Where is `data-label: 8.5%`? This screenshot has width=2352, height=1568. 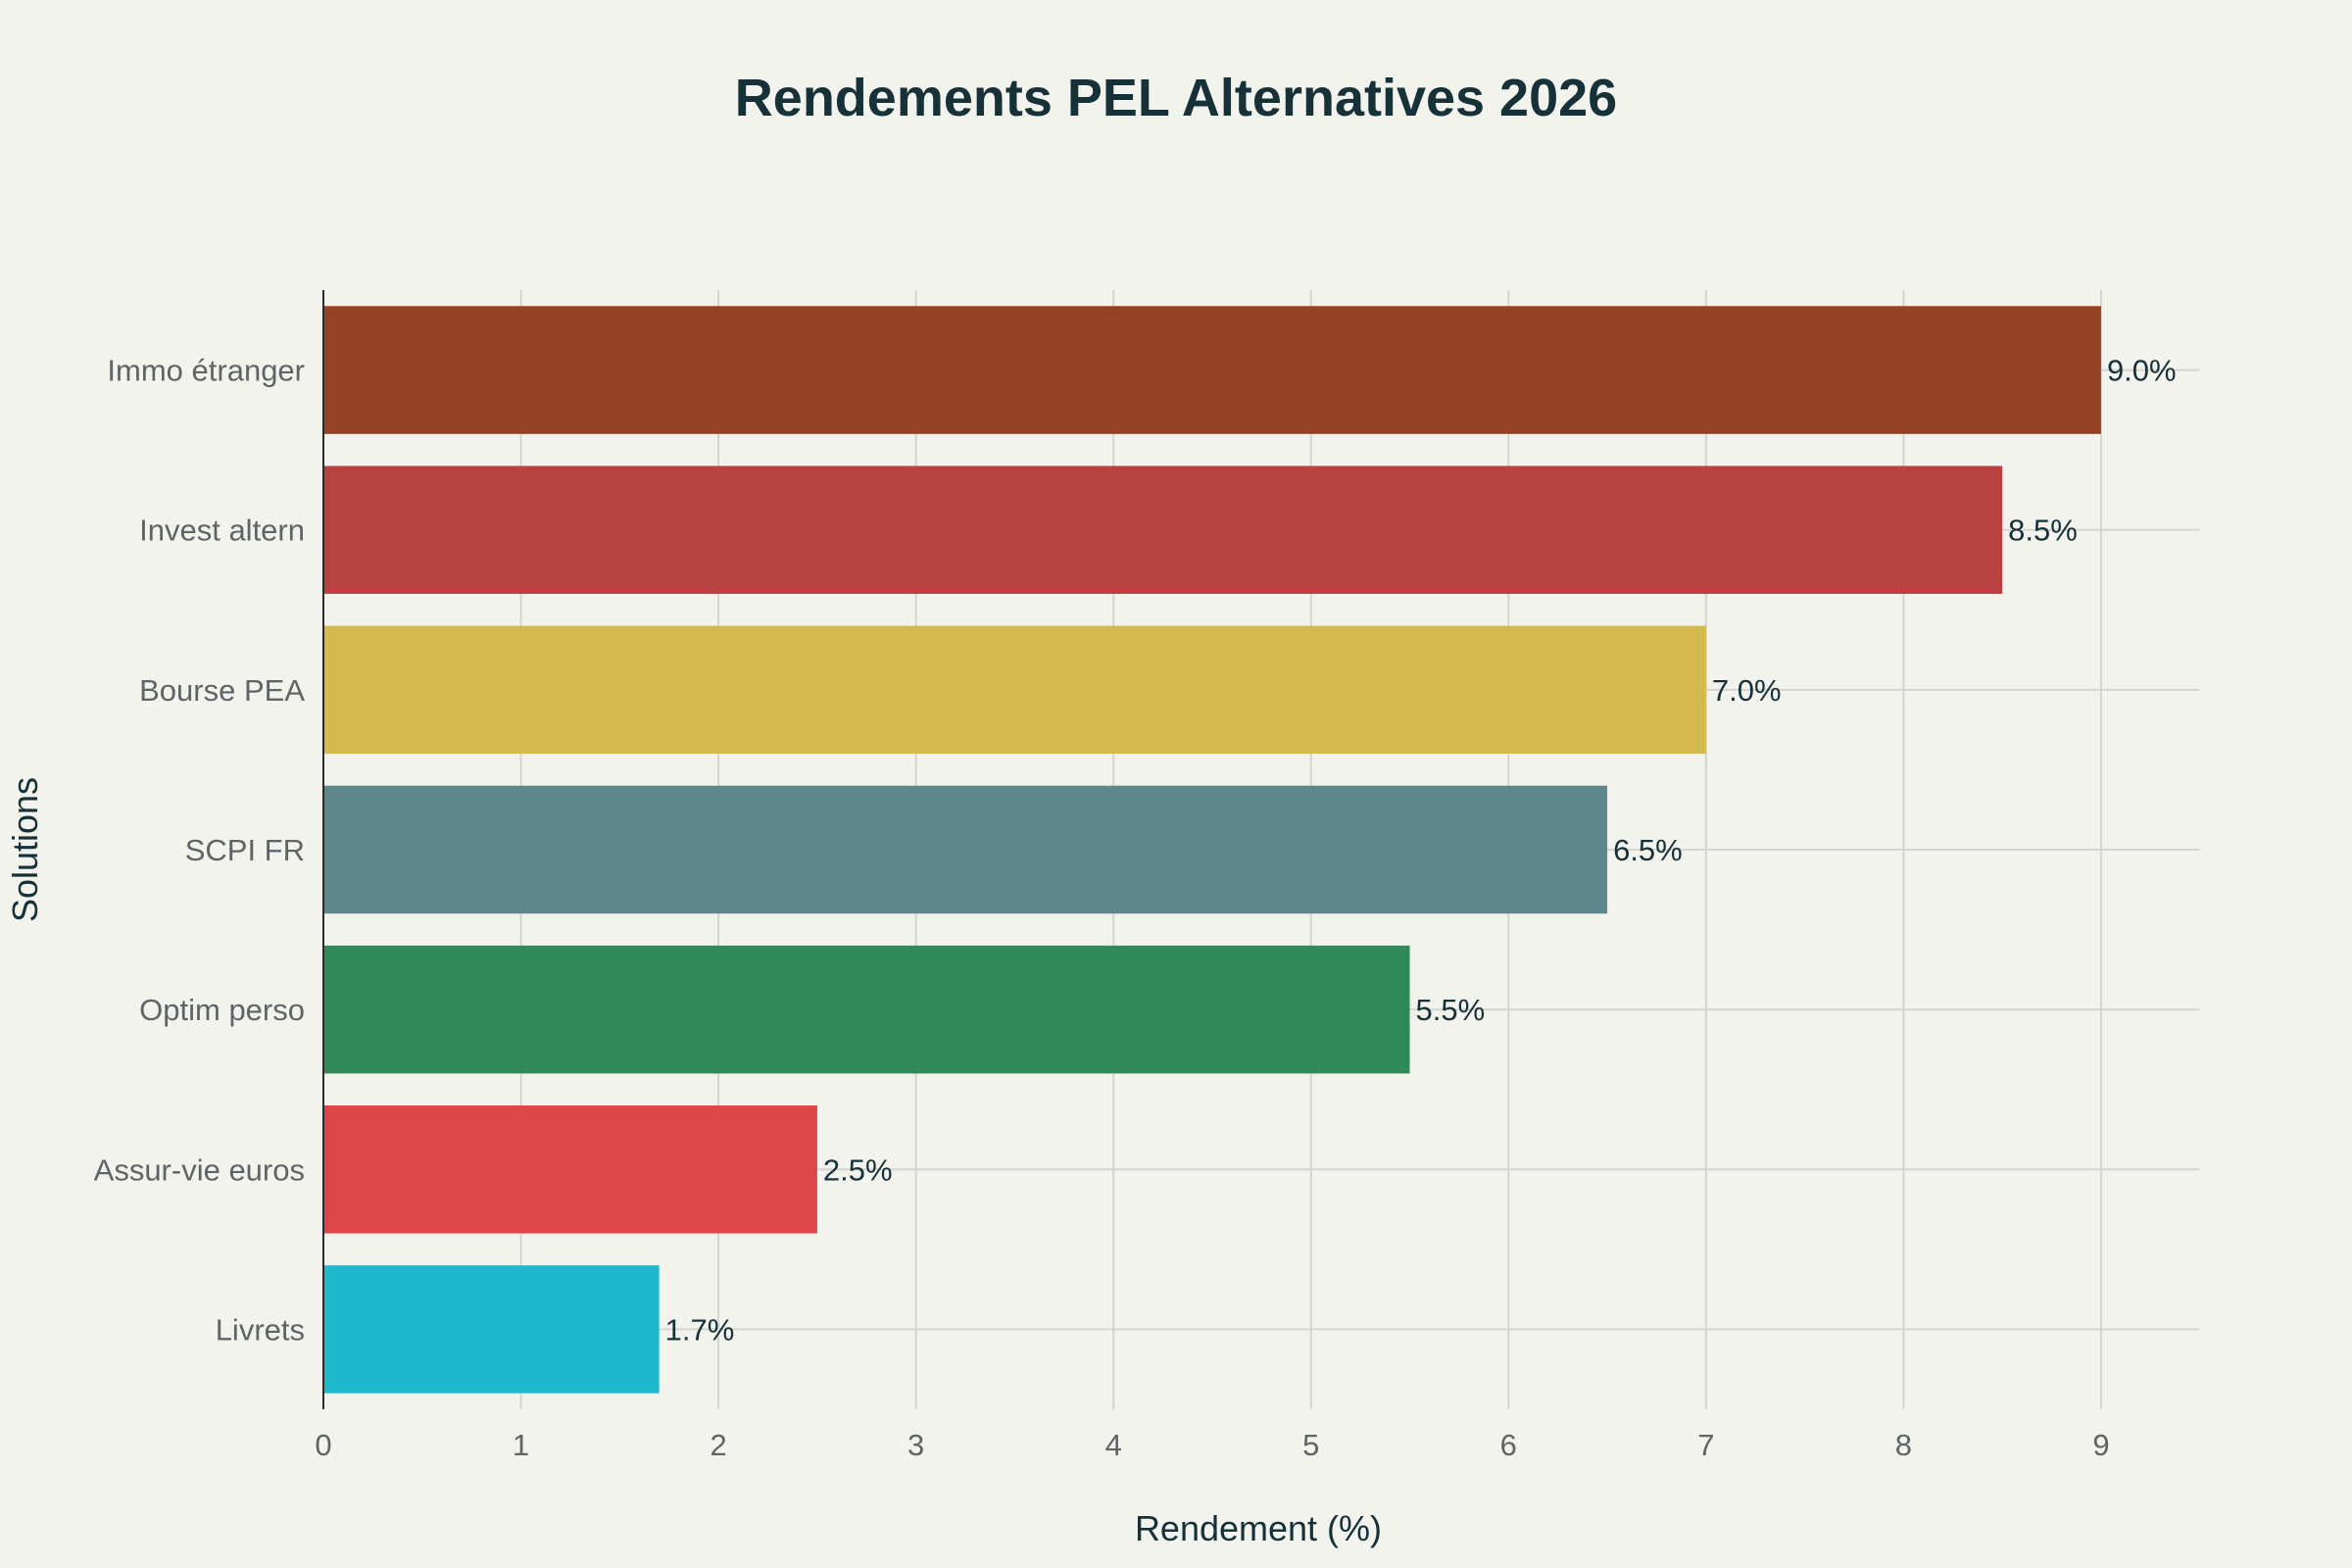 data-label: 8.5% is located at coordinates (2043, 531).